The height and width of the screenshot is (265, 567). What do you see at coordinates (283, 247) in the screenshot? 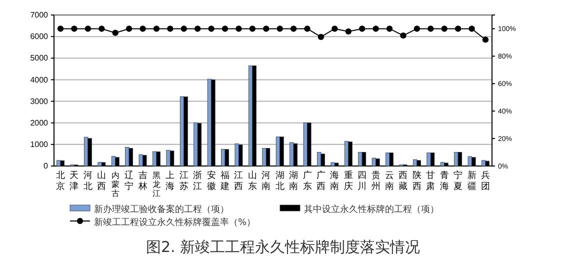
I see `text: 图2. 新竣工工程永久性标牌制度落实情况` at bounding box center [283, 247].